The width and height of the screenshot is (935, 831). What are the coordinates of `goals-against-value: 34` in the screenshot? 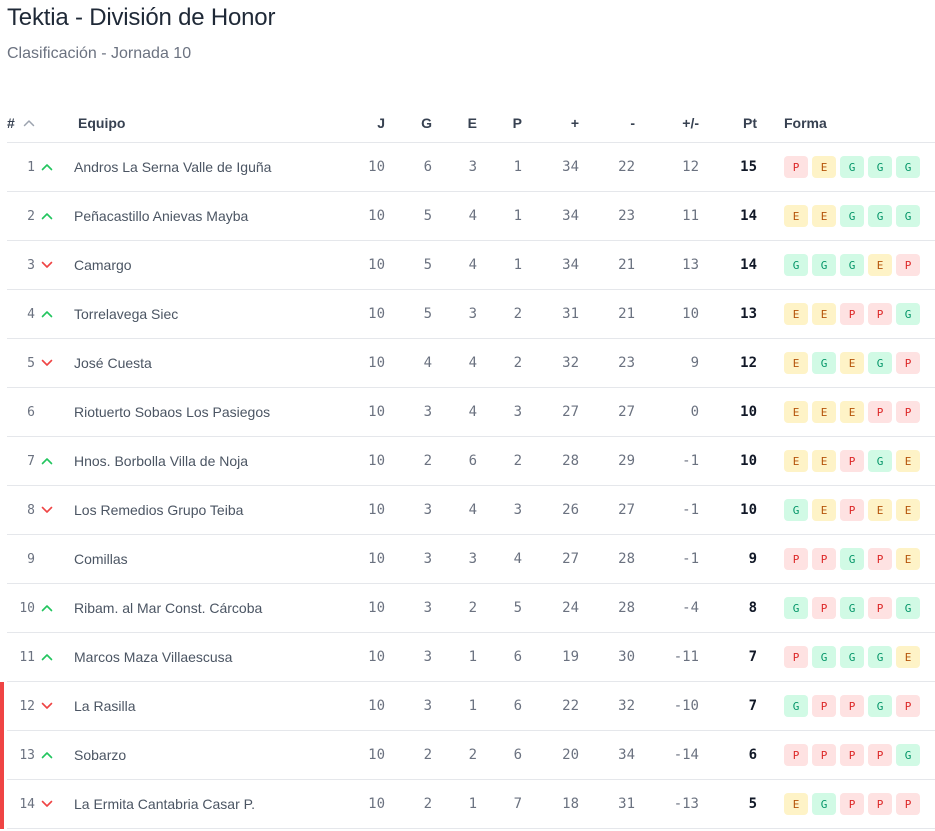 It's located at (626, 755).